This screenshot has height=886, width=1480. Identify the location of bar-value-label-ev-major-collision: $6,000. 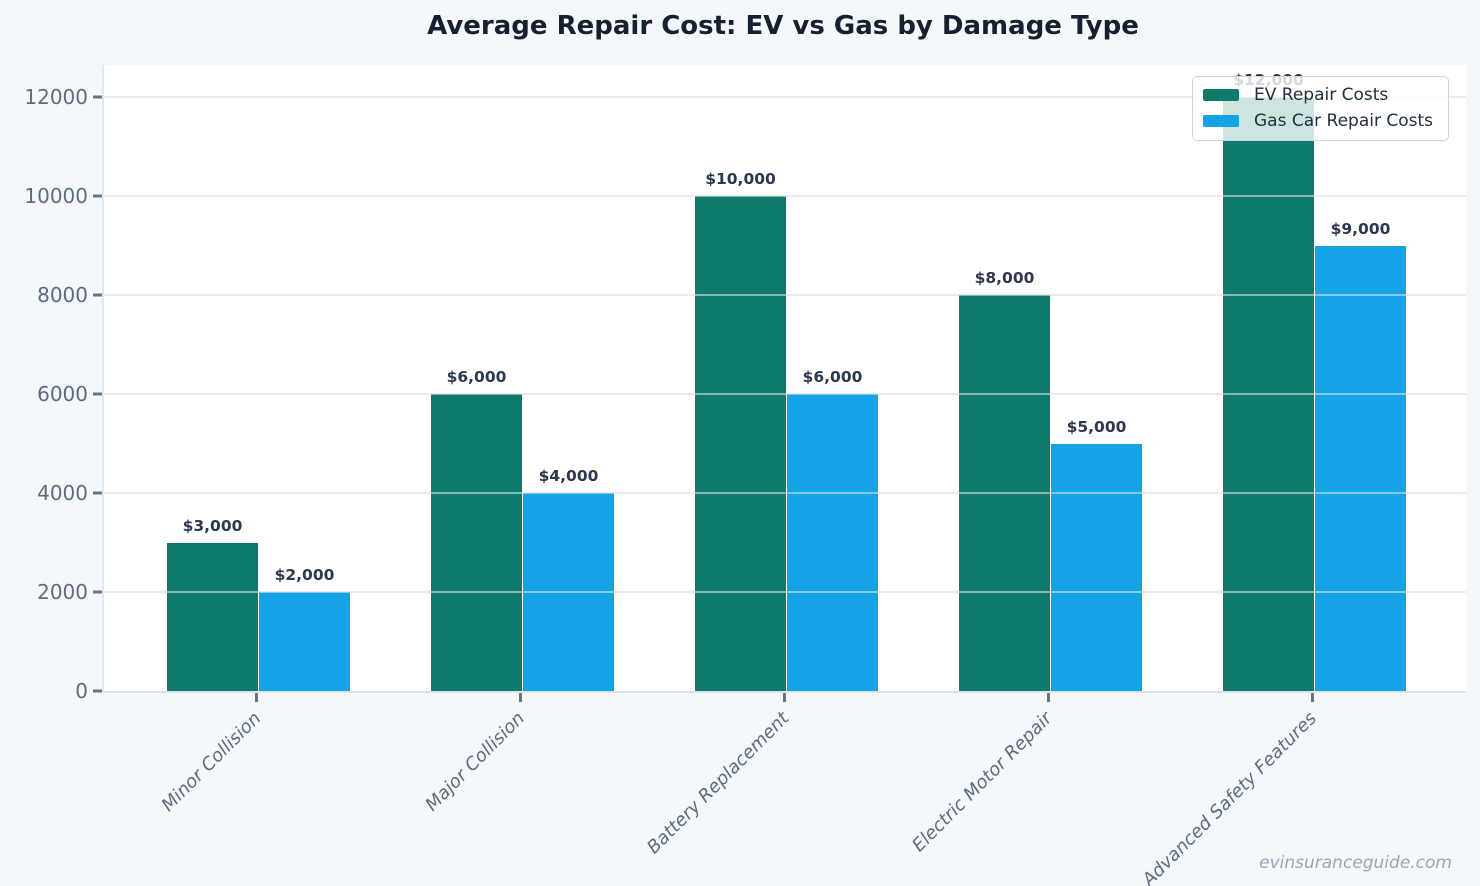
(476, 377).